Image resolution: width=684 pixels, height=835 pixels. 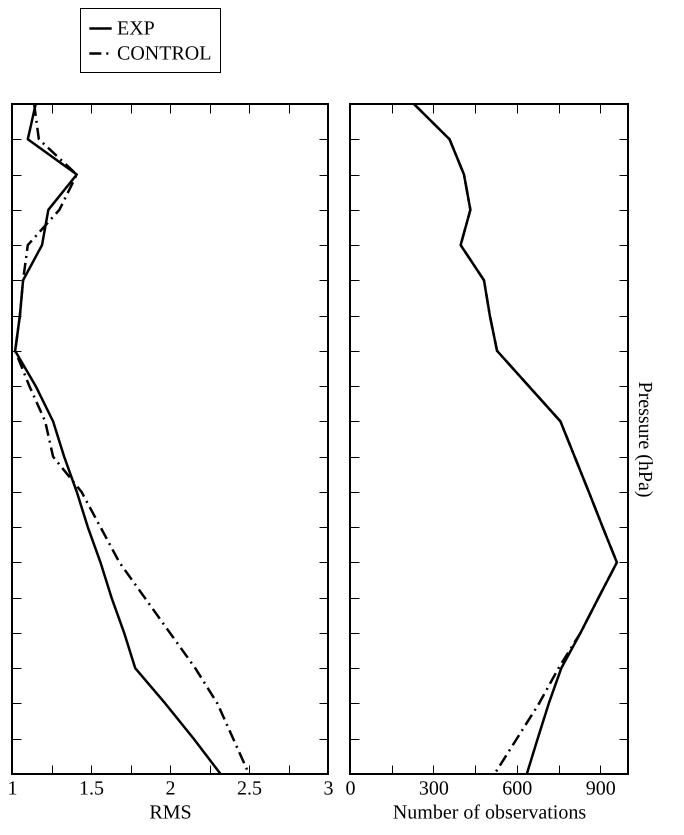 What do you see at coordinates (249, 789) in the screenshot?
I see `x-tick-label: 2.5` at bounding box center [249, 789].